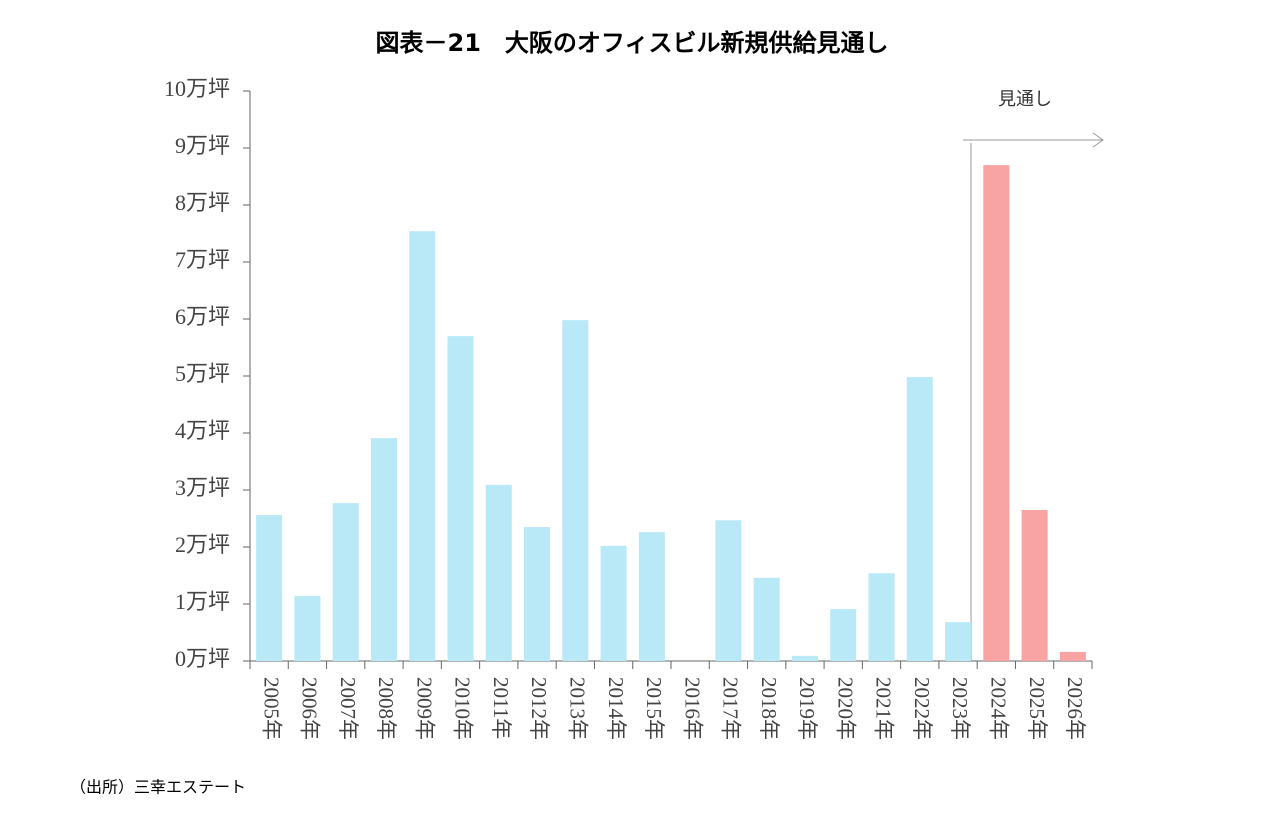 This screenshot has width=1264, height=836. I want to click on y-tick-label: 8万坪, so click(202, 202).